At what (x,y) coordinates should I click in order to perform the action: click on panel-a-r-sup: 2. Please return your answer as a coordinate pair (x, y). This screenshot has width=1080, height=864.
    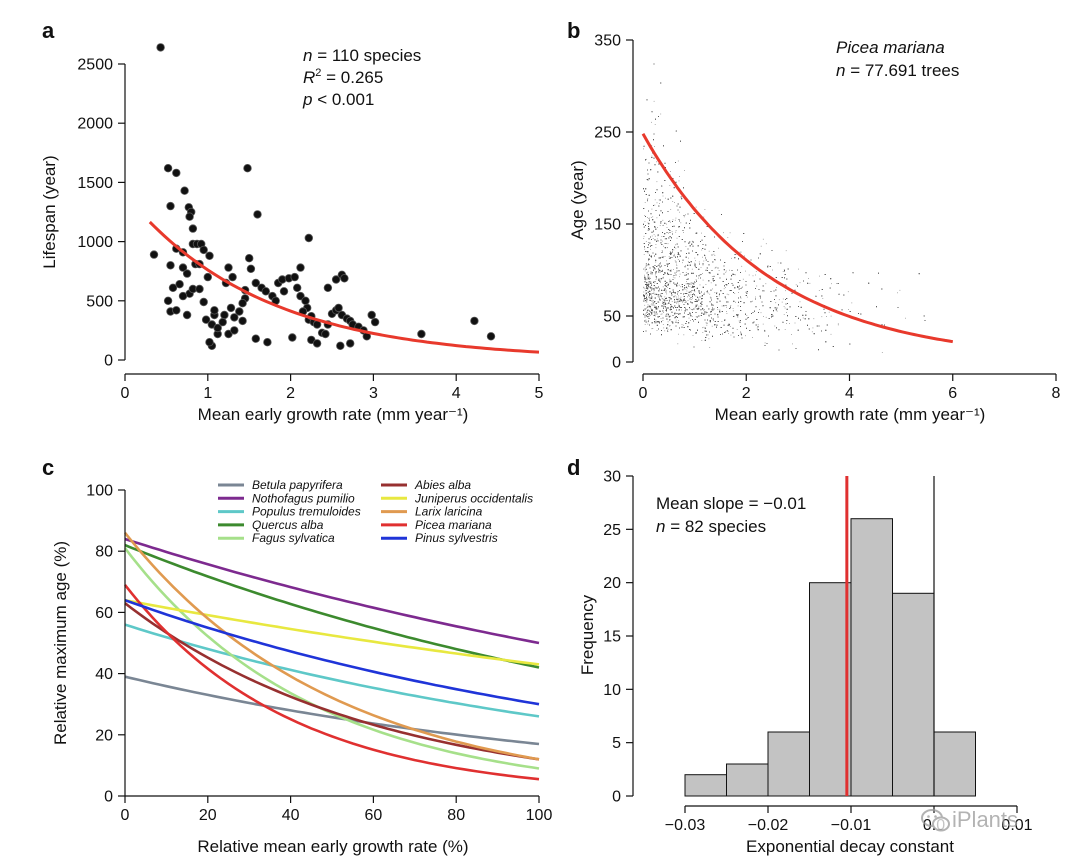
    Looking at the image, I should click on (318, 73).